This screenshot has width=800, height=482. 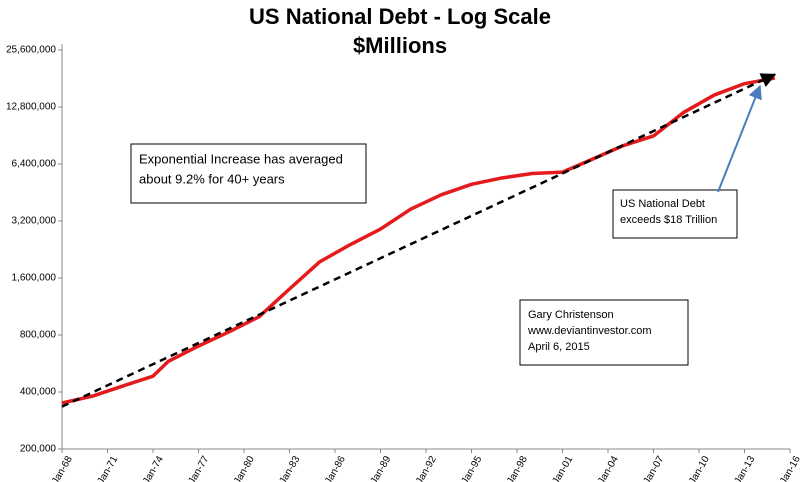 What do you see at coordinates (38, 335) in the screenshot?
I see `y-tick-label: 800,000` at bounding box center [38, 335].